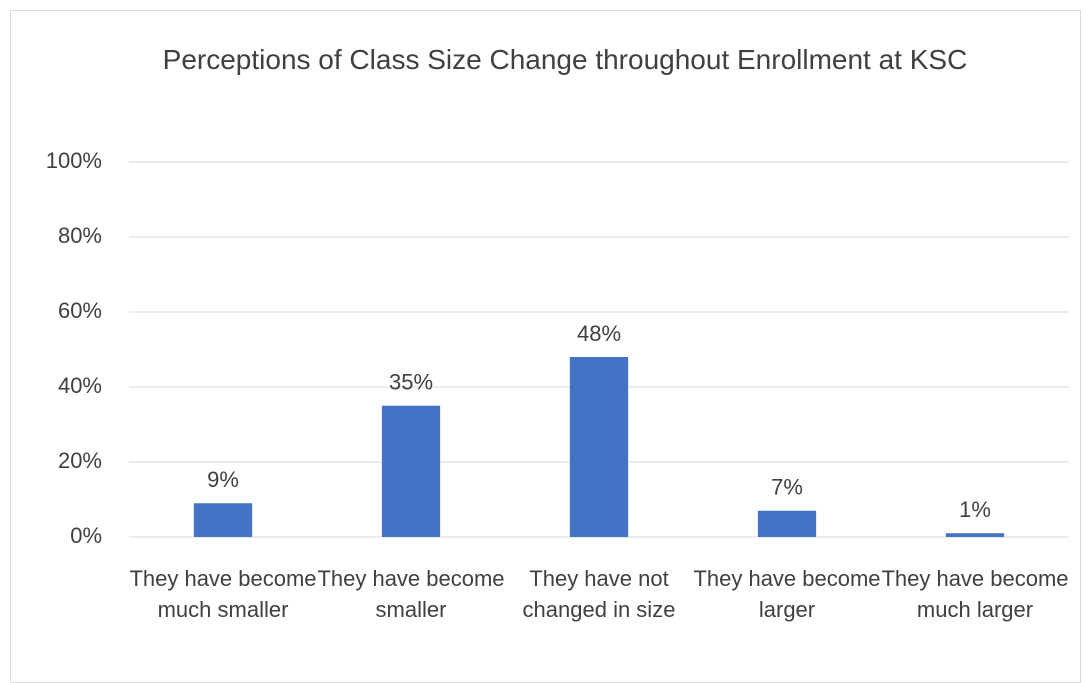 The image size is (1086, 683). I want to click on x-tick-label: They have become smaller, so click(411, 594).